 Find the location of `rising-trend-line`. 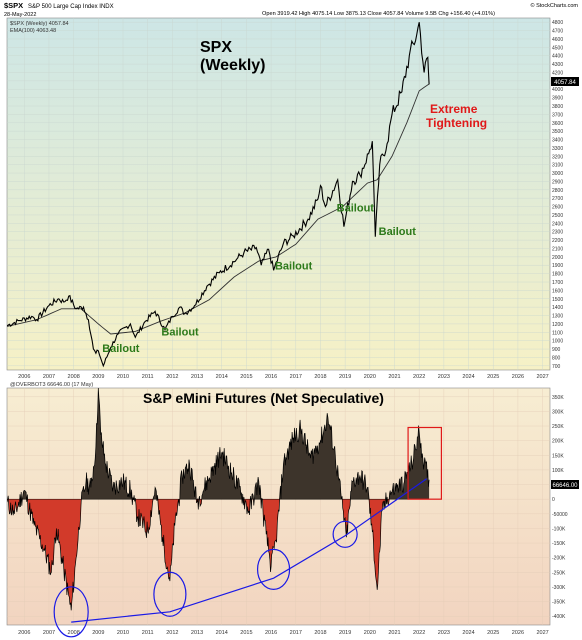

rising-trend-line is located at coordinates (249, 550).